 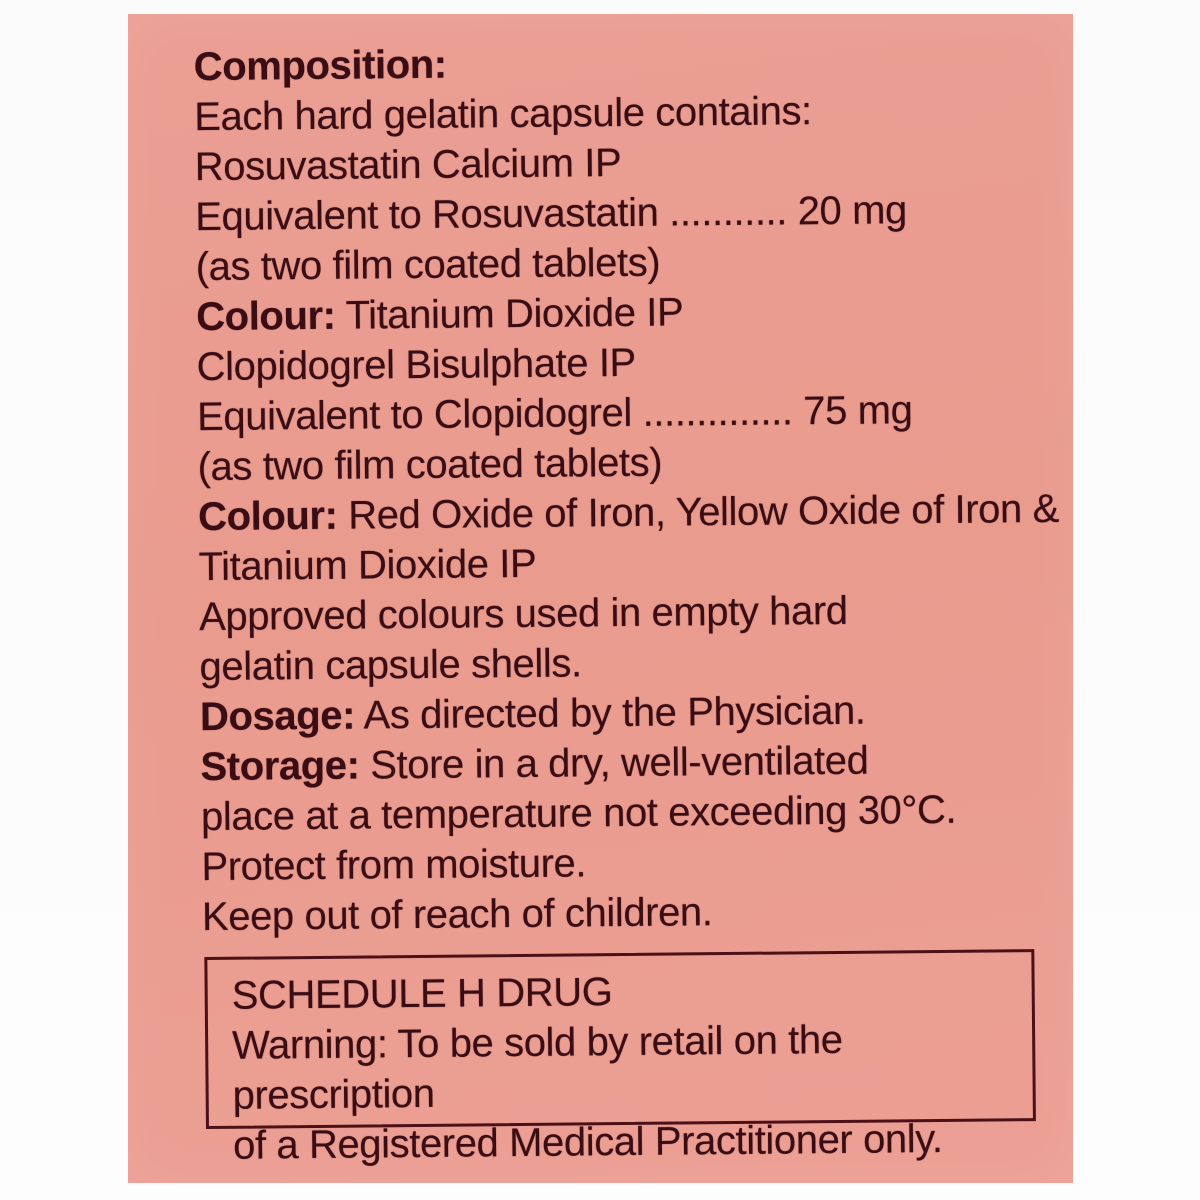 I want to click on titanium-dioxide-line: Titanium Dioxide IP, so click(x=367, y=565).